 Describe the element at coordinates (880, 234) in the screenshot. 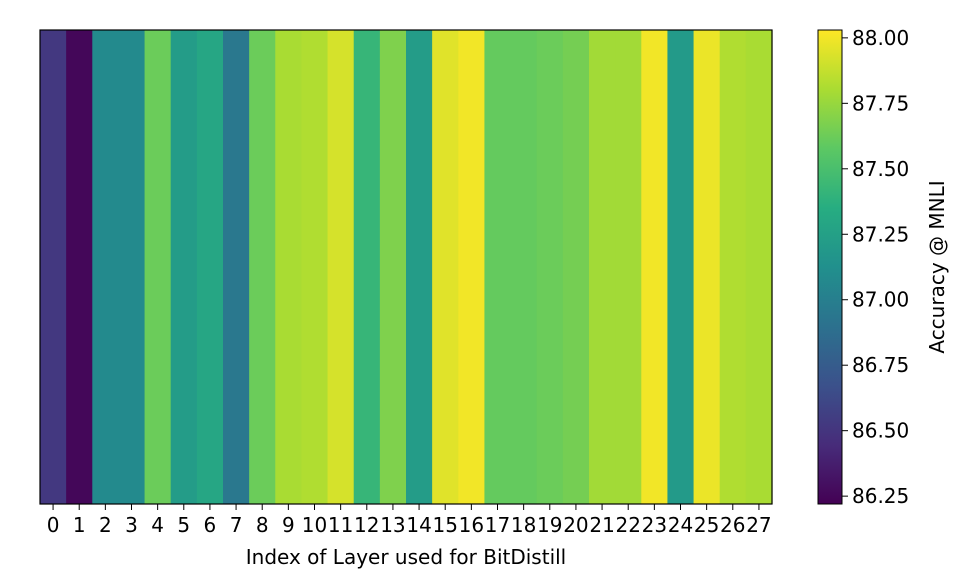

I see `colorbar-tick-label: 87.25` at that location.